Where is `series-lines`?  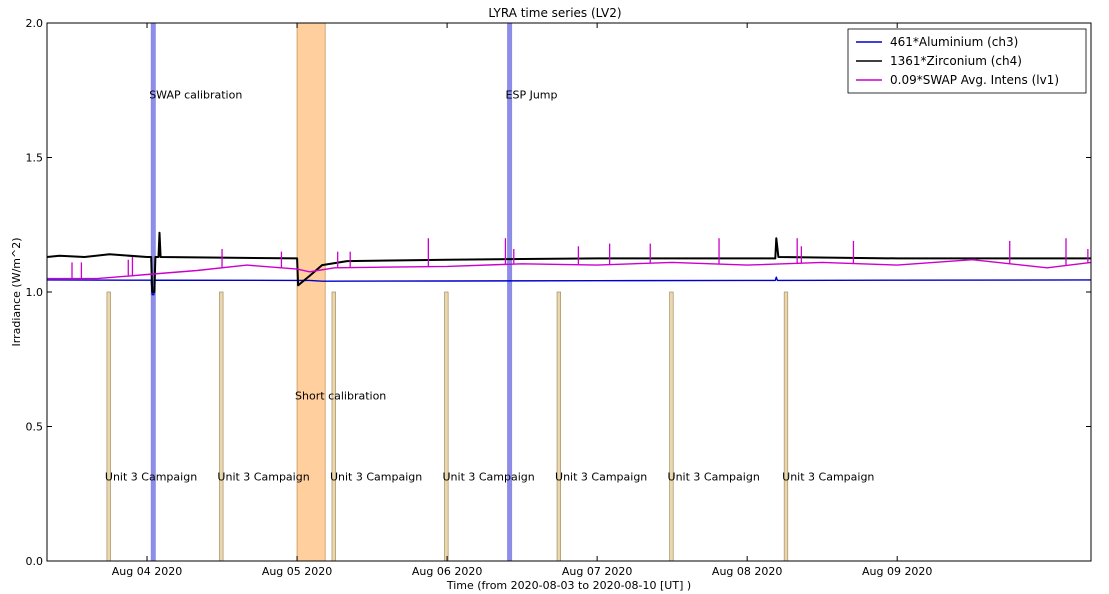 series-lines is located at coordinates (569, 263).